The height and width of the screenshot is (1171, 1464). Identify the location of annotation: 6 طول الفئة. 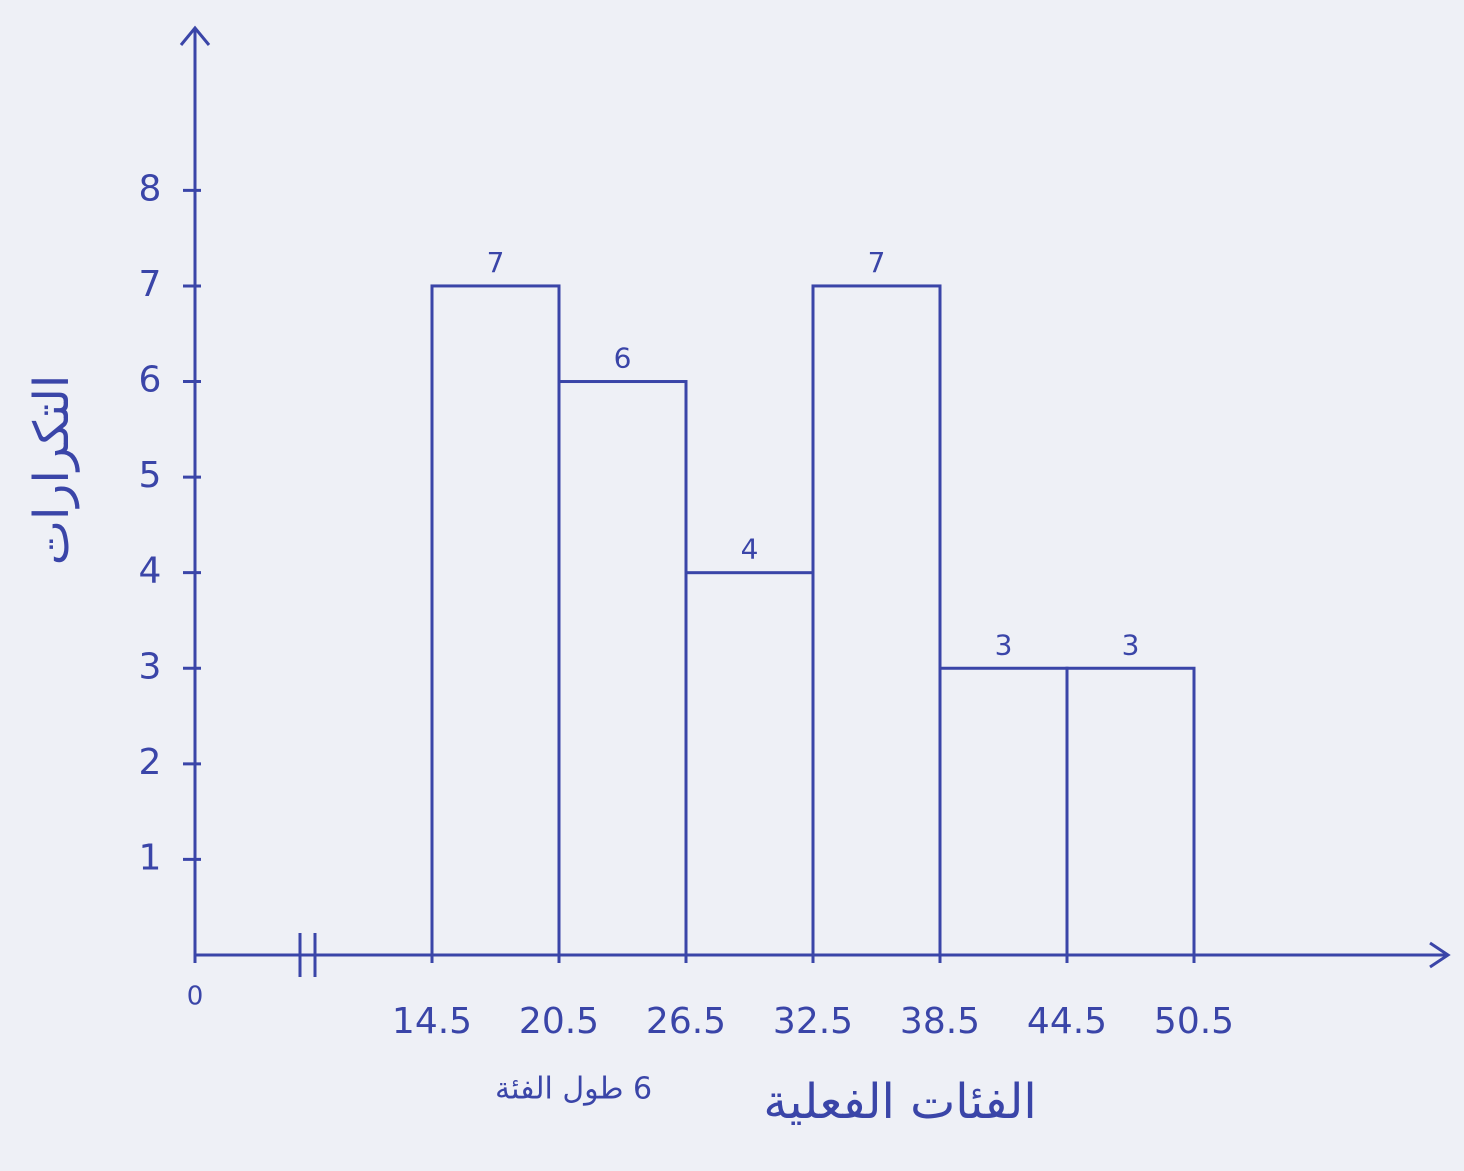
(573, 1089).